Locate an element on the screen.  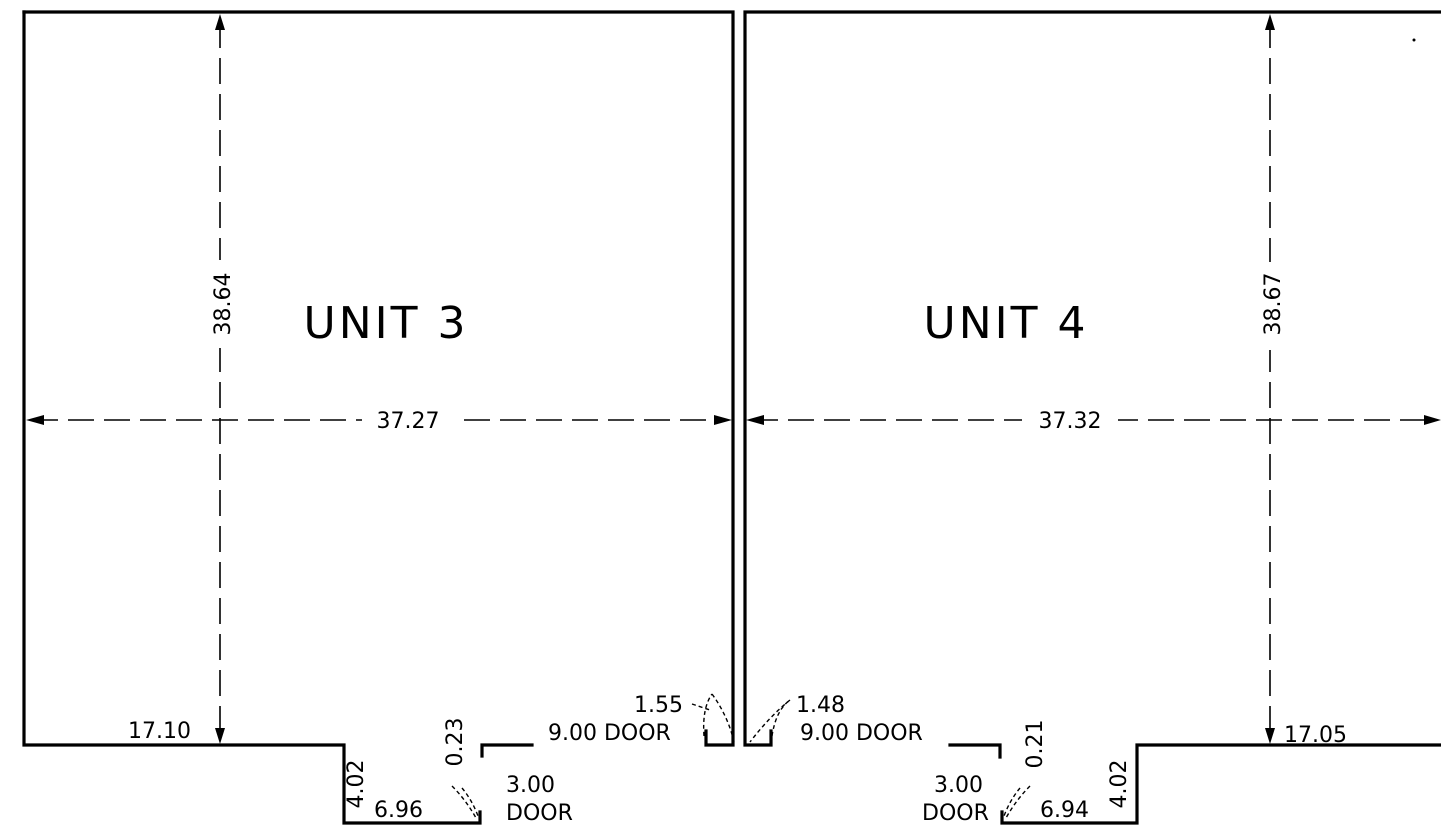
unit-4-notch-width-label: 6.94 is located at coordinates (1064, 810).